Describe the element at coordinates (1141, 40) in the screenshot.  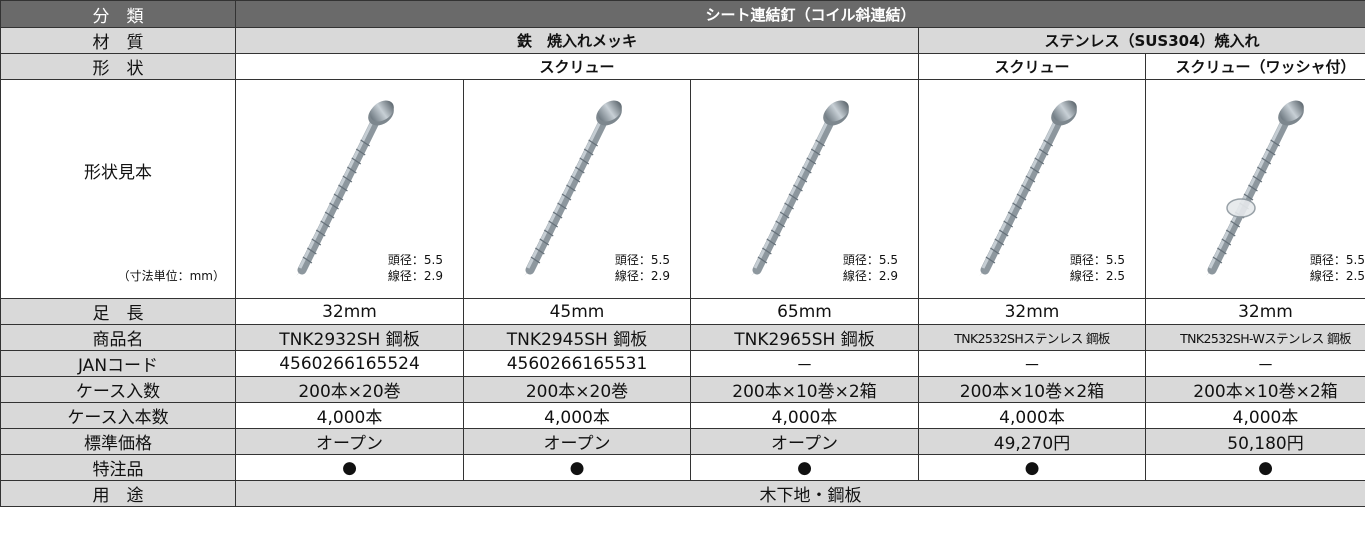
I see `material-group: ステンレス（SUS304）焼入れ` at that location.